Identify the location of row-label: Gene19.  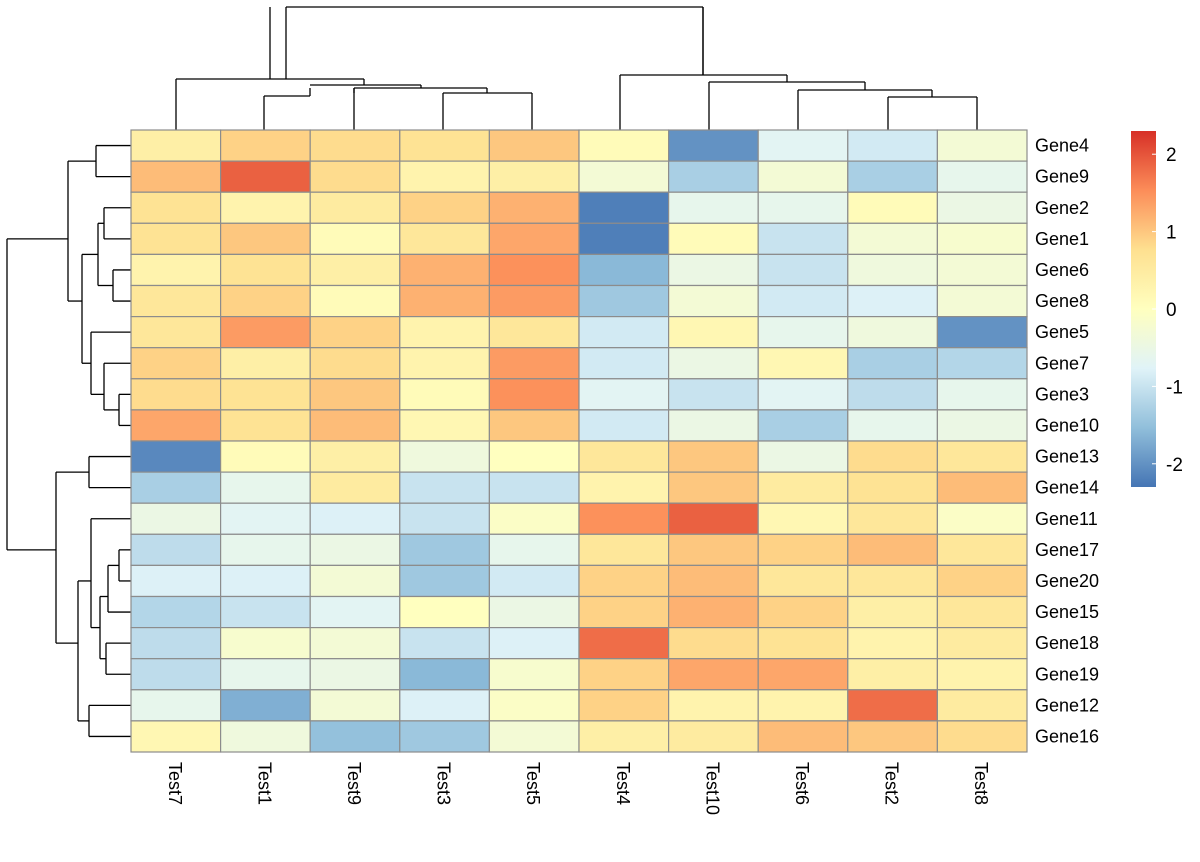
(1067, 674).